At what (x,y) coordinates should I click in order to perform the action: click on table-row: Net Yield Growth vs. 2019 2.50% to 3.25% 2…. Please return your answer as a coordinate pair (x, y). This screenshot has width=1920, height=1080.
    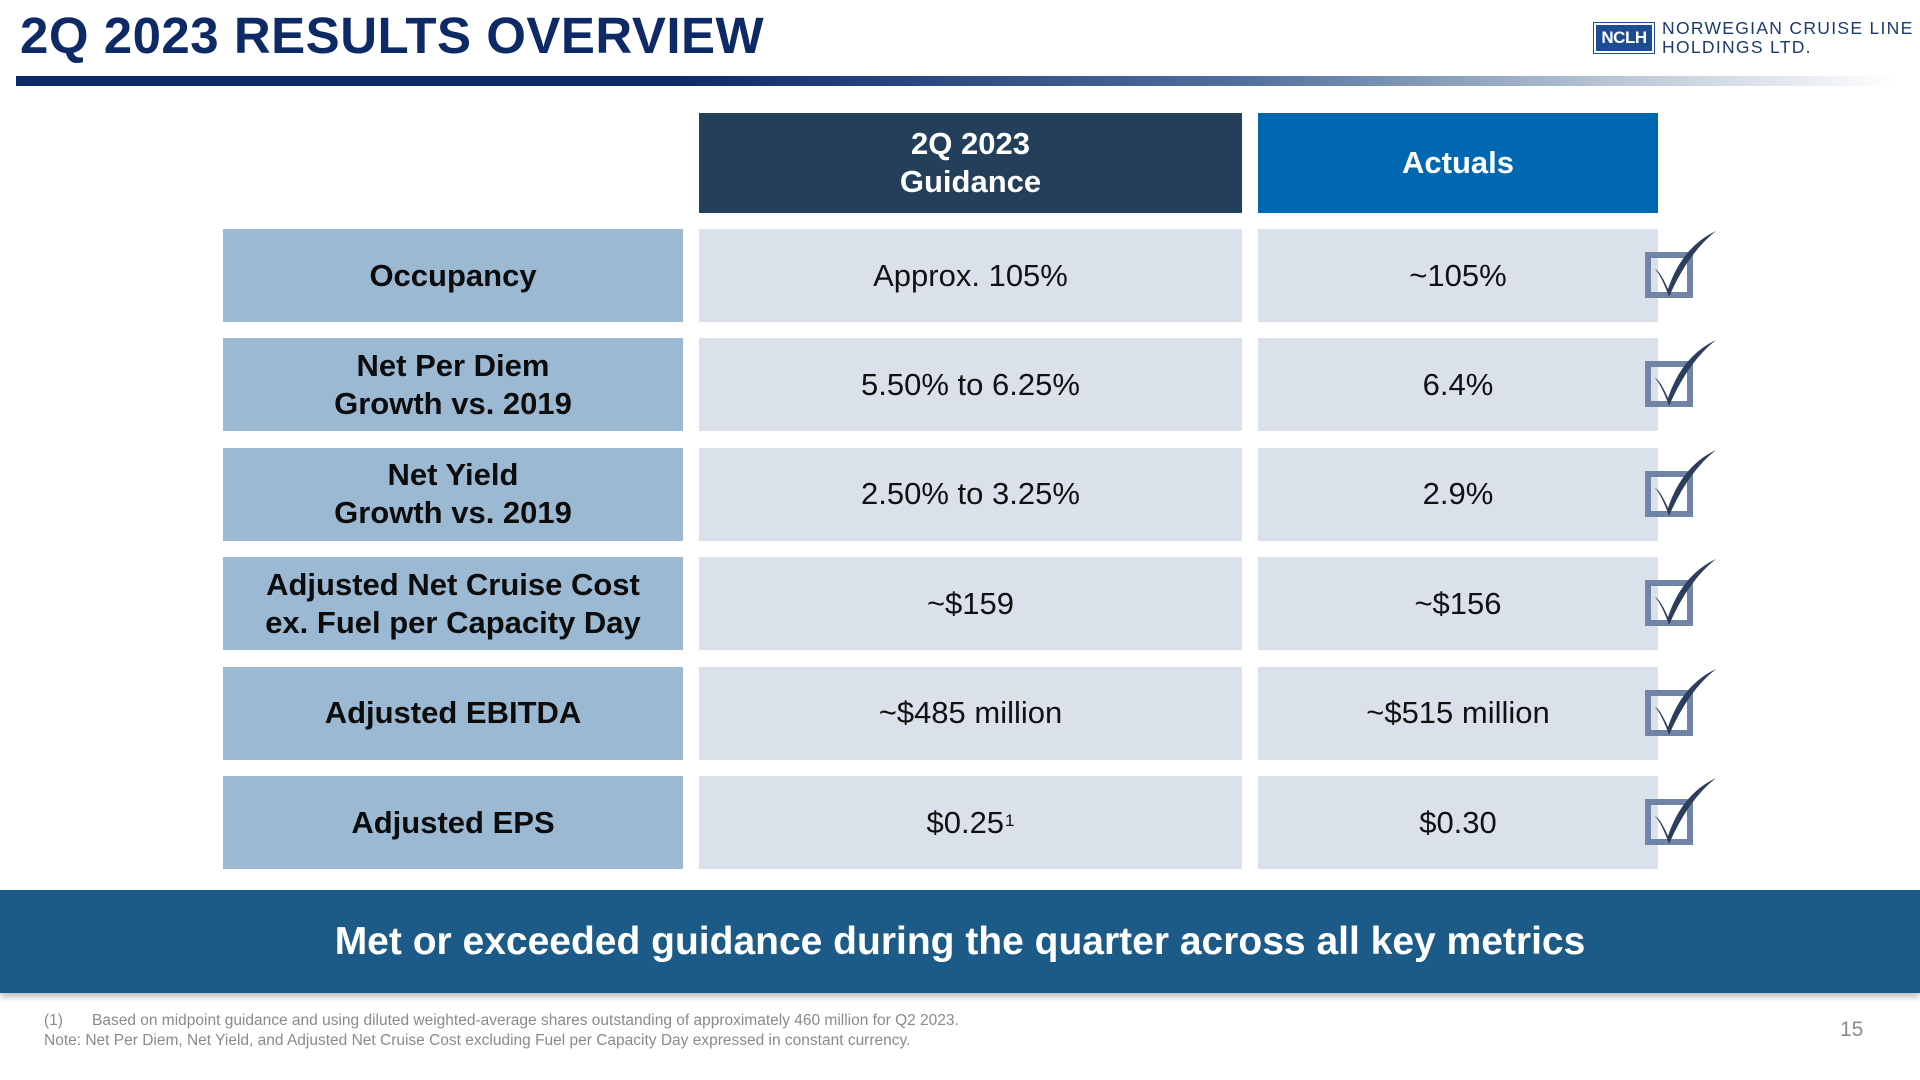
    Looking at the image, I should click on (960, 494).